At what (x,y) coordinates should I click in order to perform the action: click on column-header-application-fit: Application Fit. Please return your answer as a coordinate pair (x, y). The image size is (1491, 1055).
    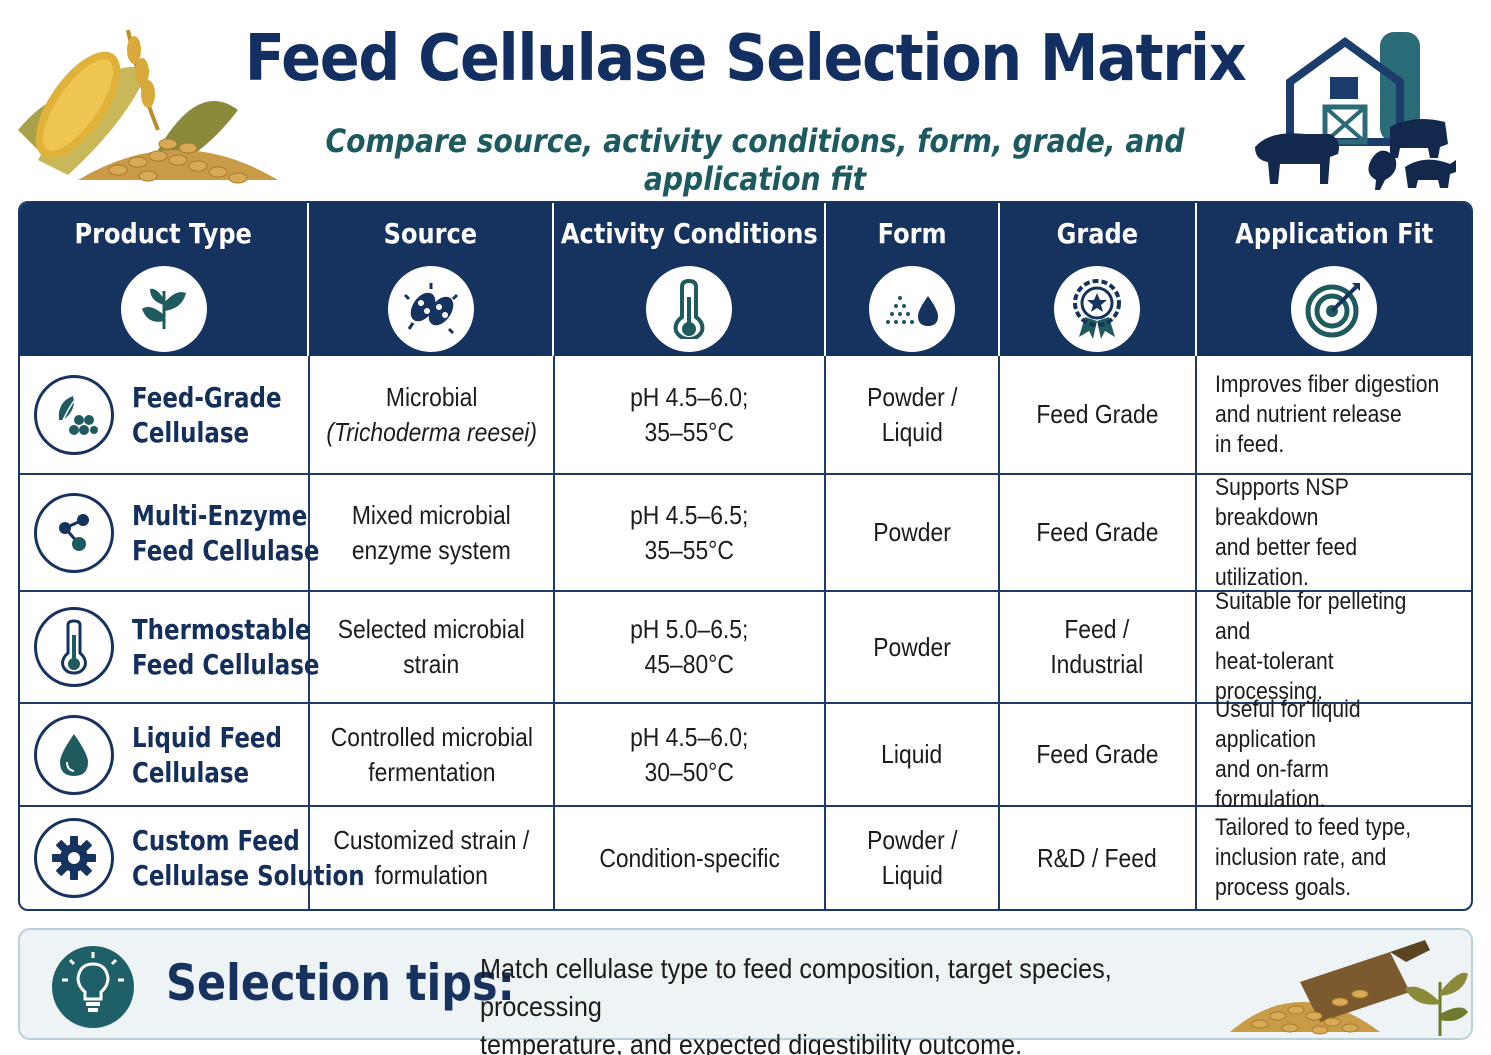
    Looking at the image, I should click on (1334, 279).